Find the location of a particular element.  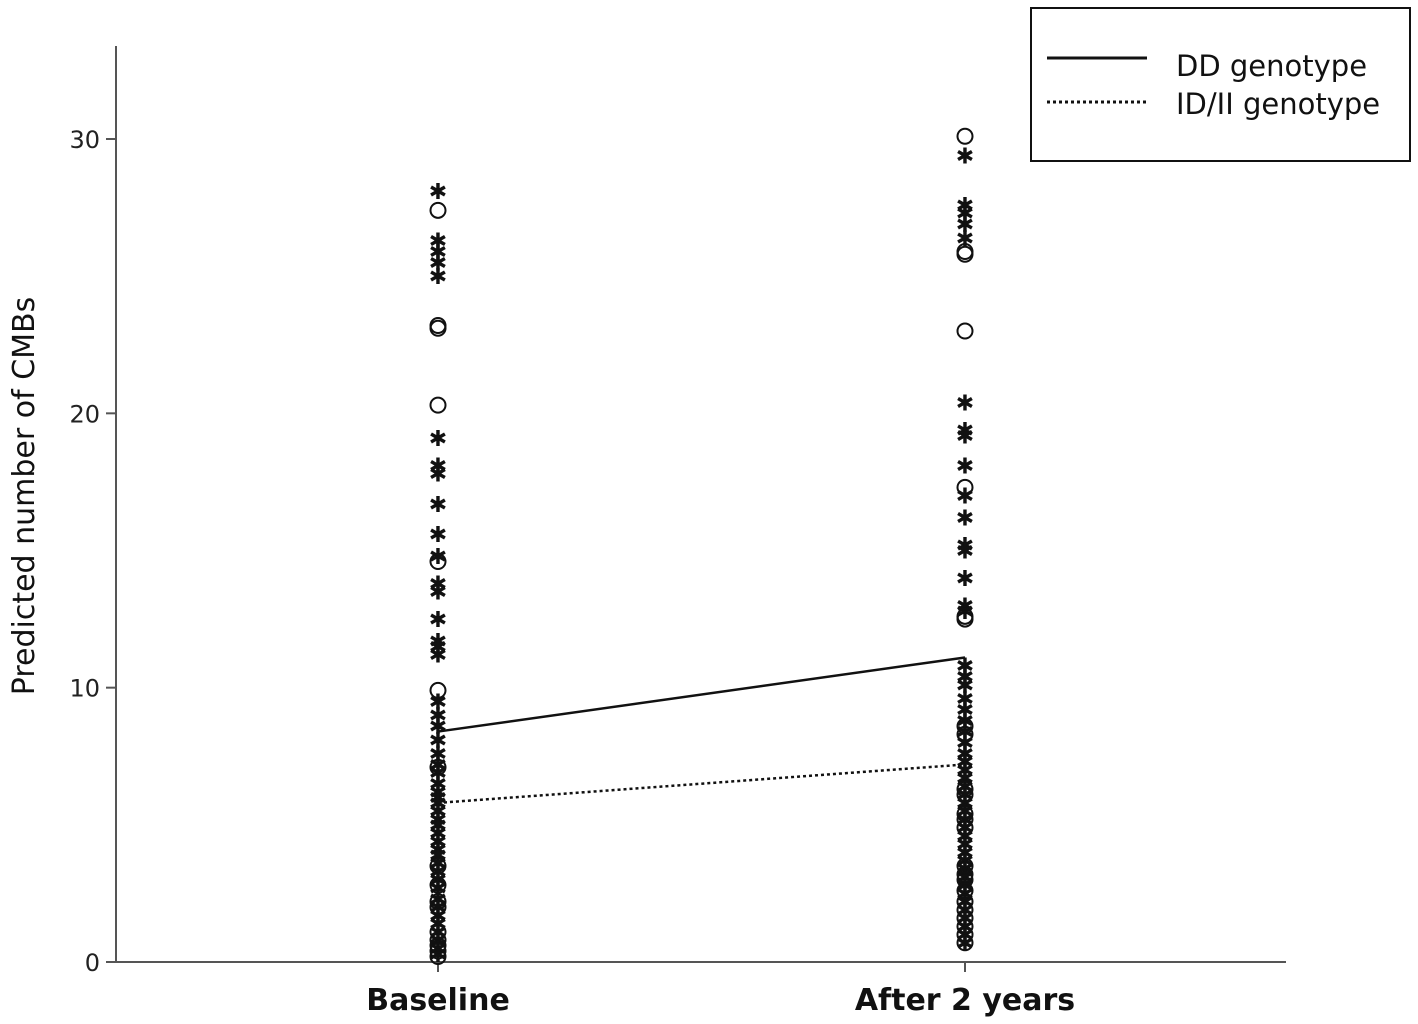

series-line-id-ii is located at coordinates (701, 784).